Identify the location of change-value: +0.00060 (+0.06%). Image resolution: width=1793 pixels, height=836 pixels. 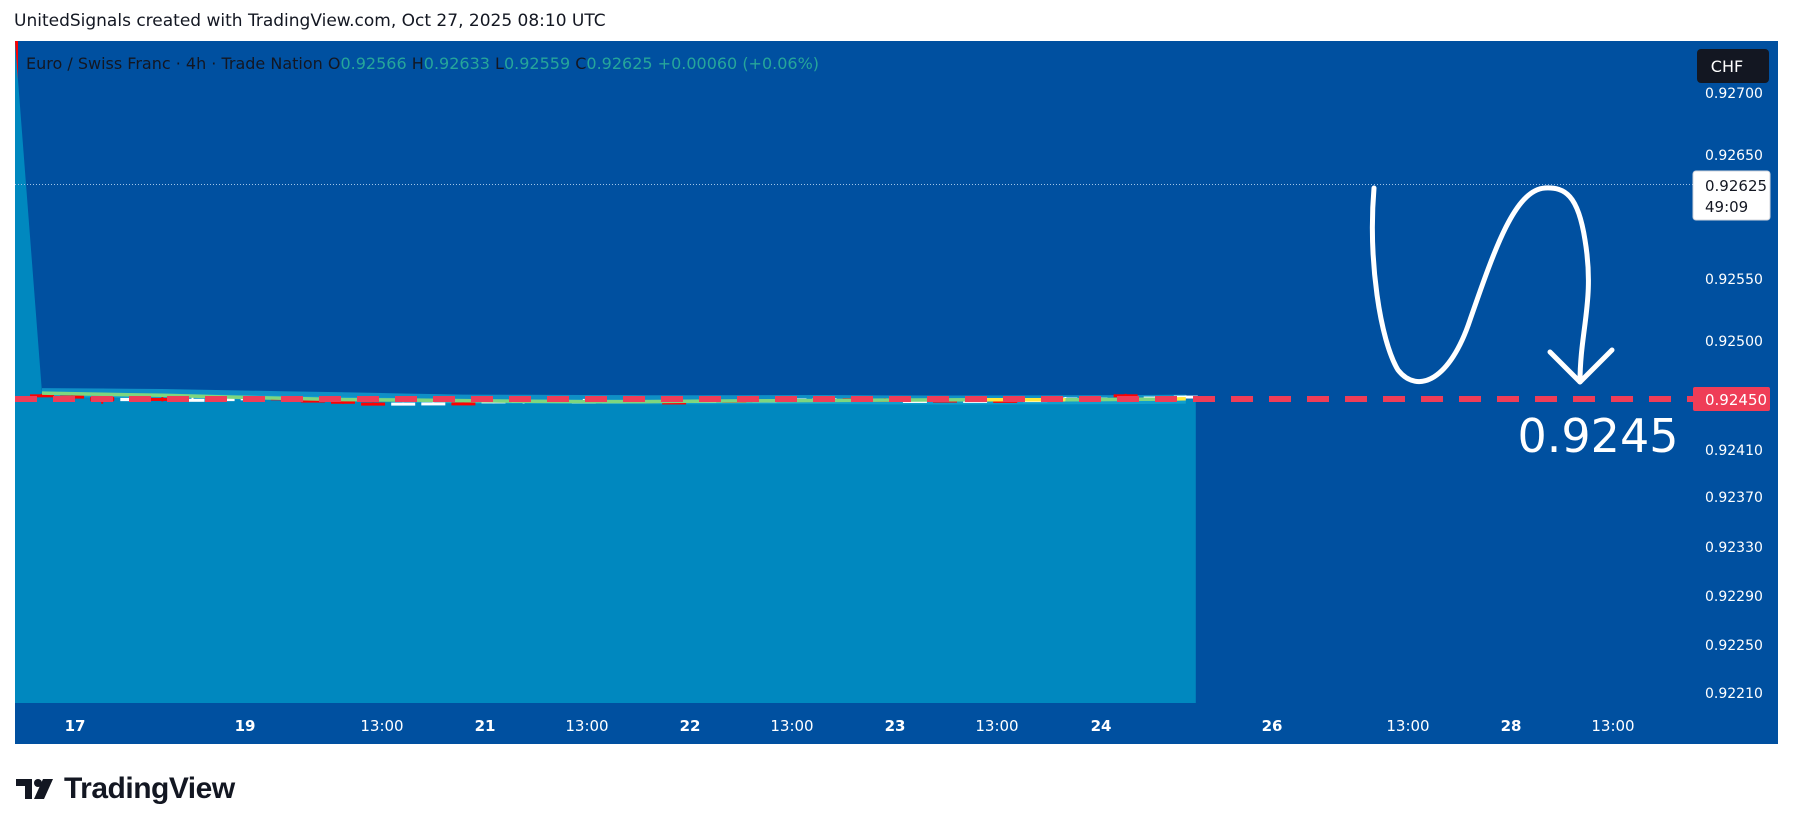
(738, 63).